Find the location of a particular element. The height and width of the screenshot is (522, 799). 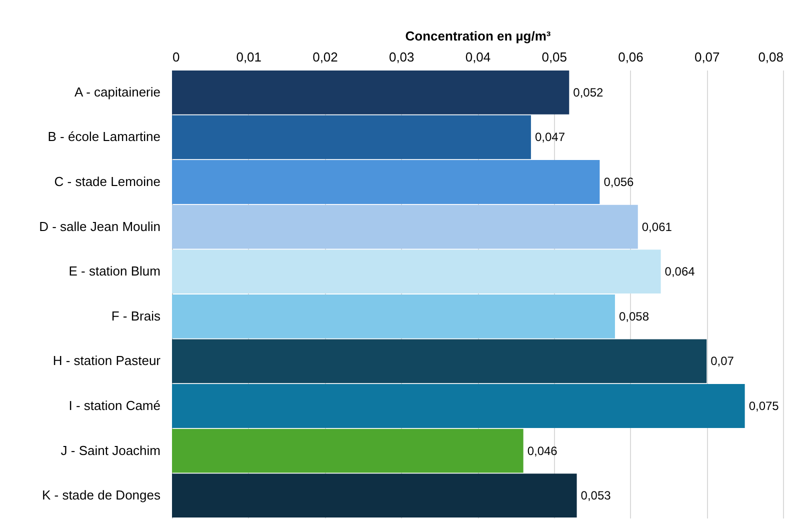

x-tick-label: 0,05 is located at coordinates (555, 57).